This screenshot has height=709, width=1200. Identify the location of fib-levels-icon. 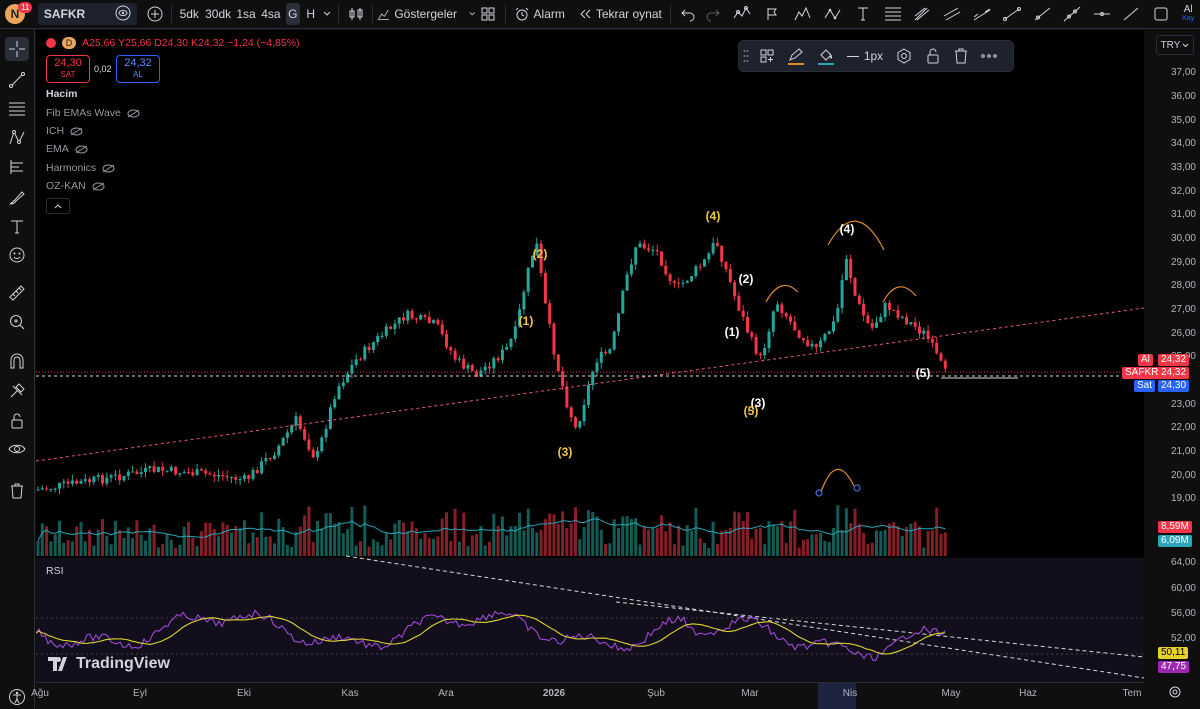
(893, 14).